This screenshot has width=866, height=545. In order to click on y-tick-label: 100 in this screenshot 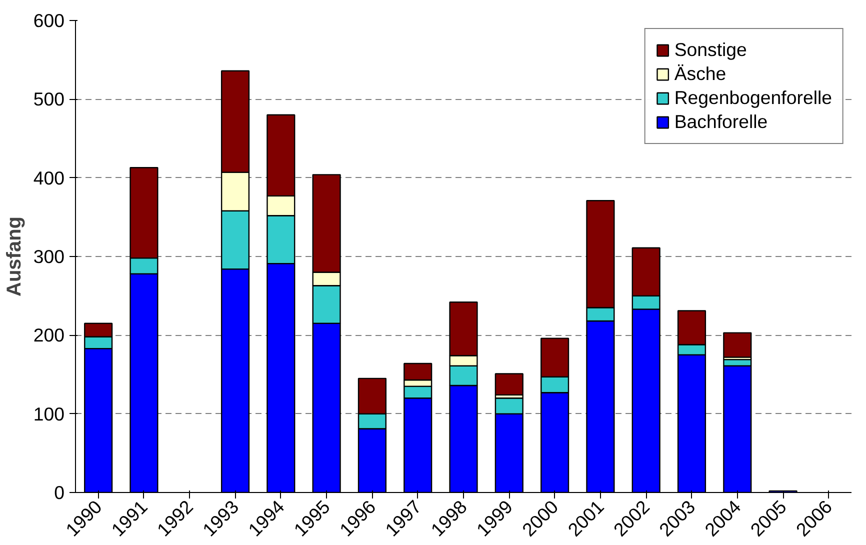, I will do `click(49, 413)`.